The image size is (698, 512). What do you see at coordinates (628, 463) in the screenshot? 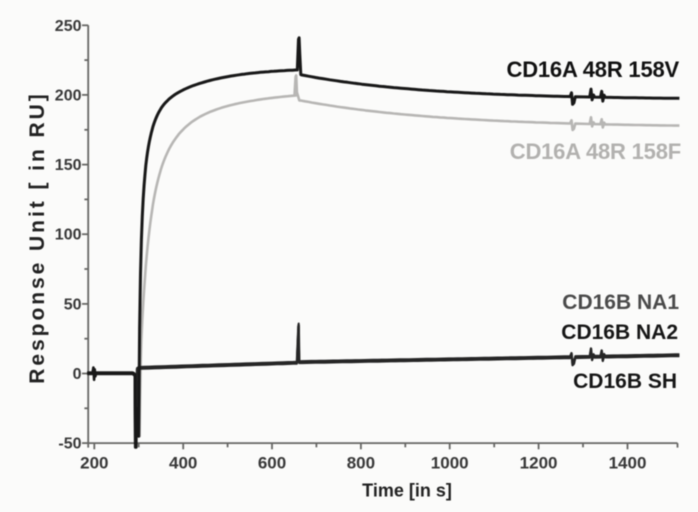
I see `svg-text: 1400` at bounding box center [628, 463].